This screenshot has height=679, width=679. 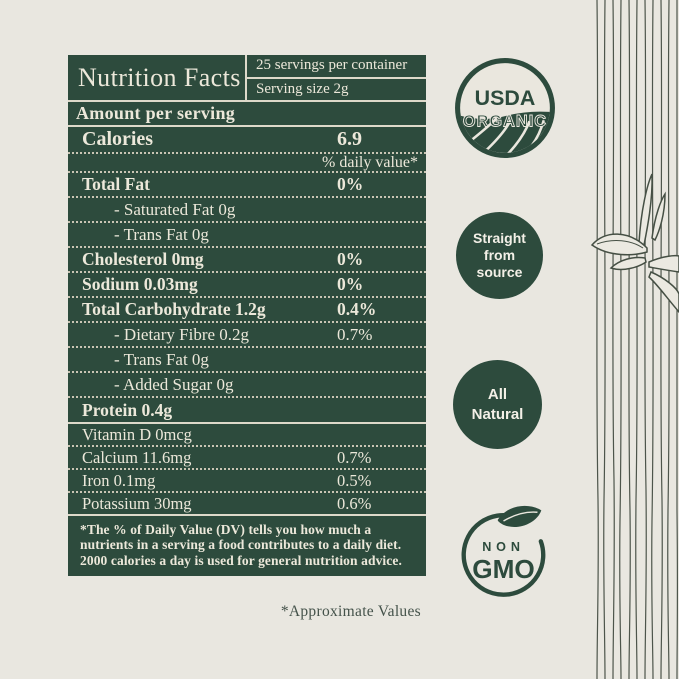 I want to click on bamboo-illustration, so click(x=634, y=339).